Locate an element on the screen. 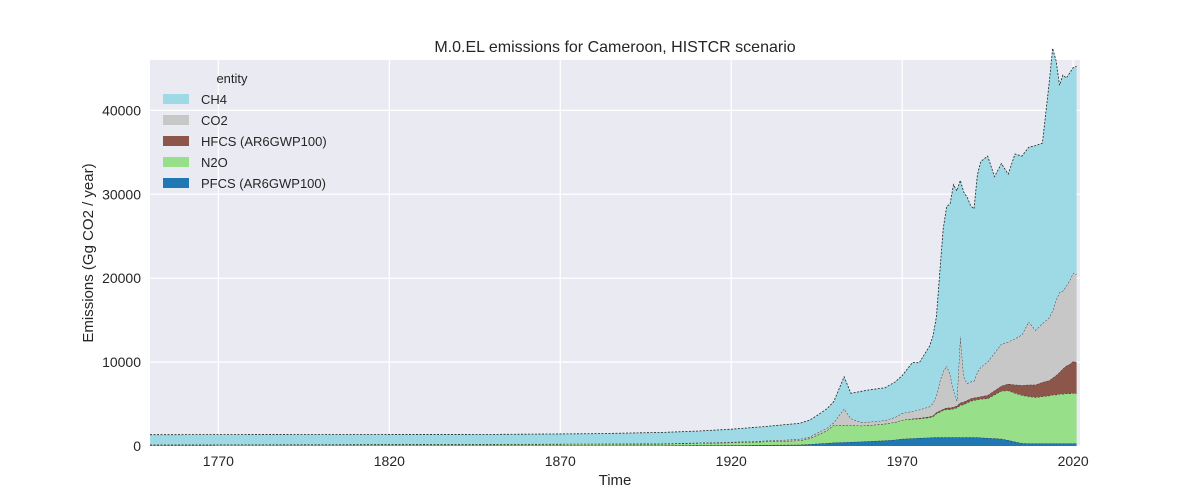 The width and height of the screenshot is (1200, 500). y-tick-label: 40000 is located at coordinates (121, 110).